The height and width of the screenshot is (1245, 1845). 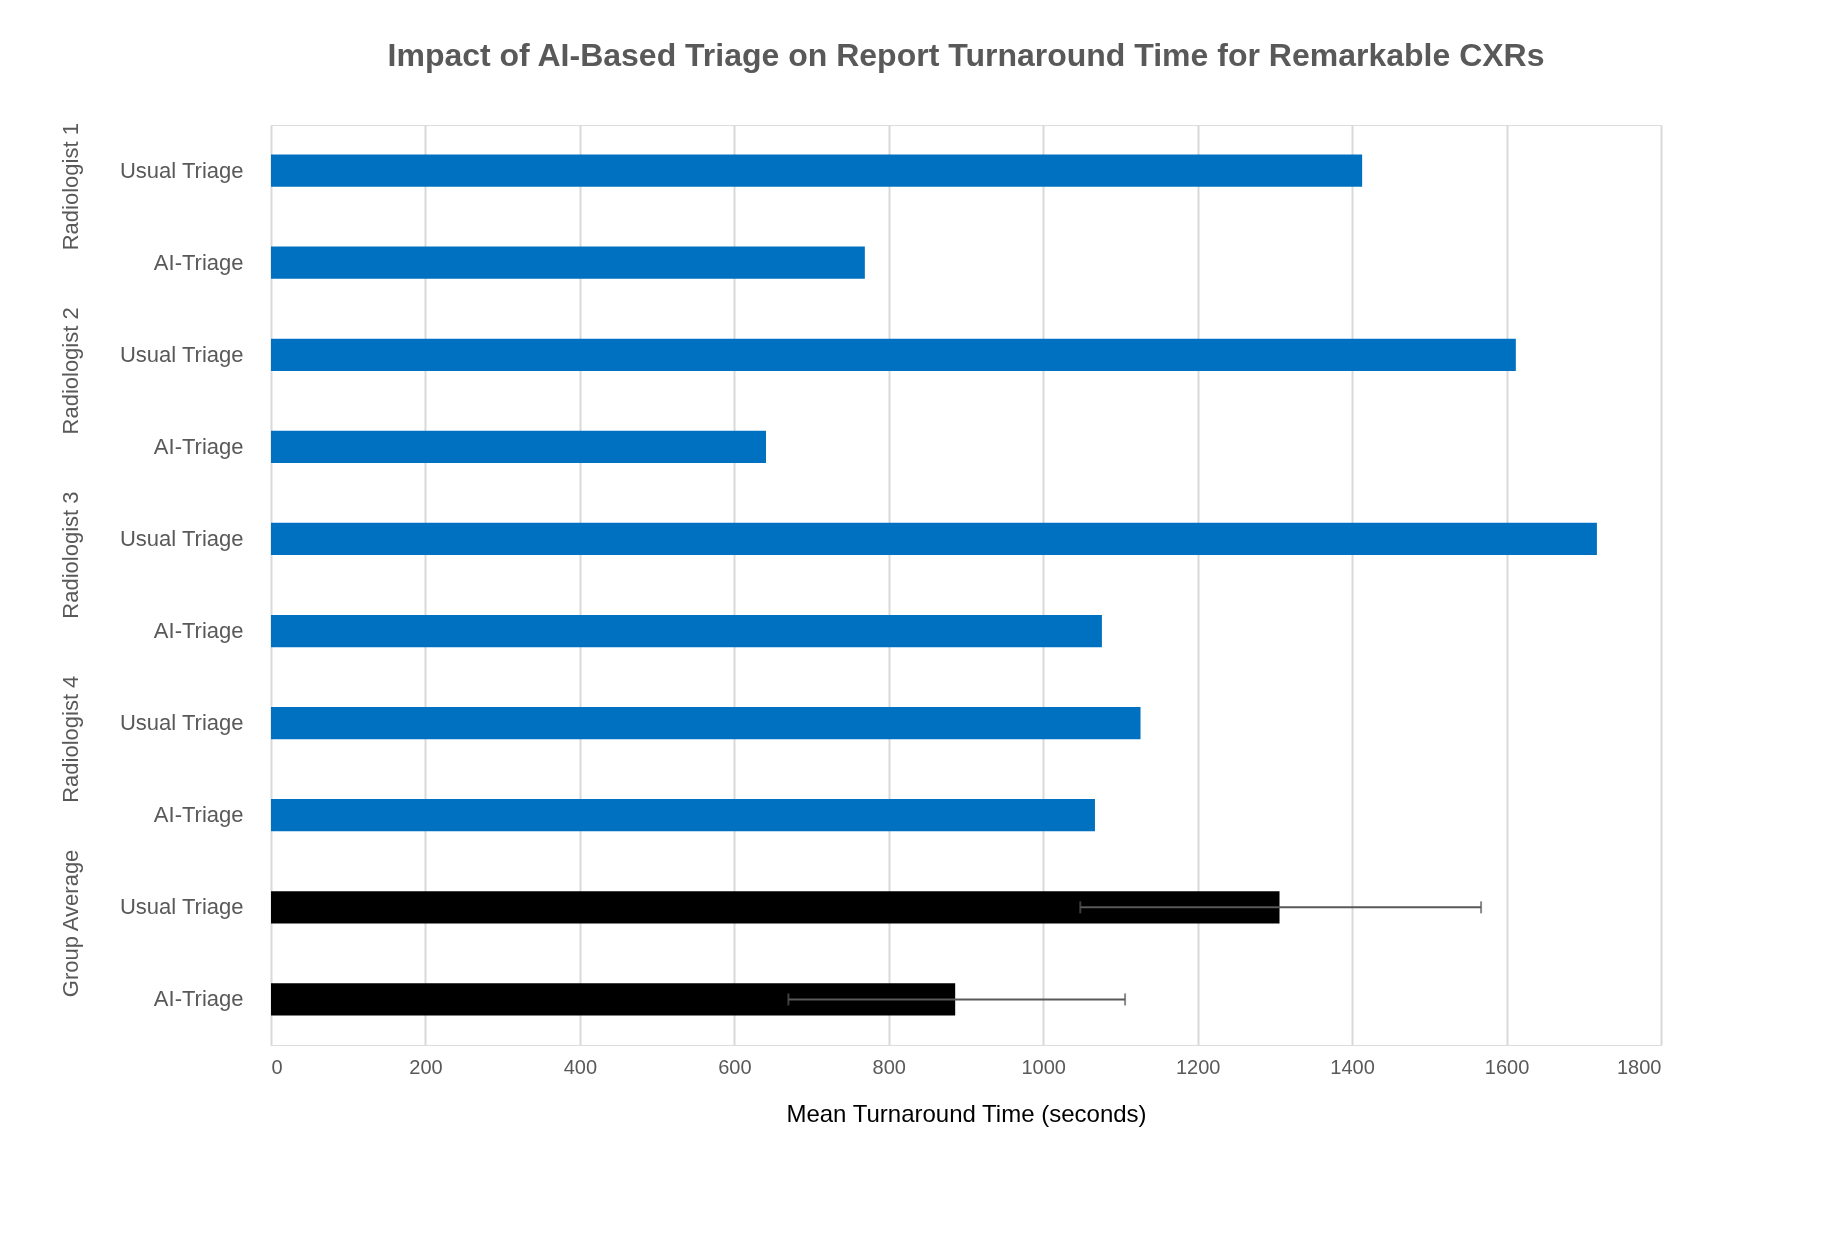 I want to click on x-tick-label: 1600, so click(x=1507, y=1066).